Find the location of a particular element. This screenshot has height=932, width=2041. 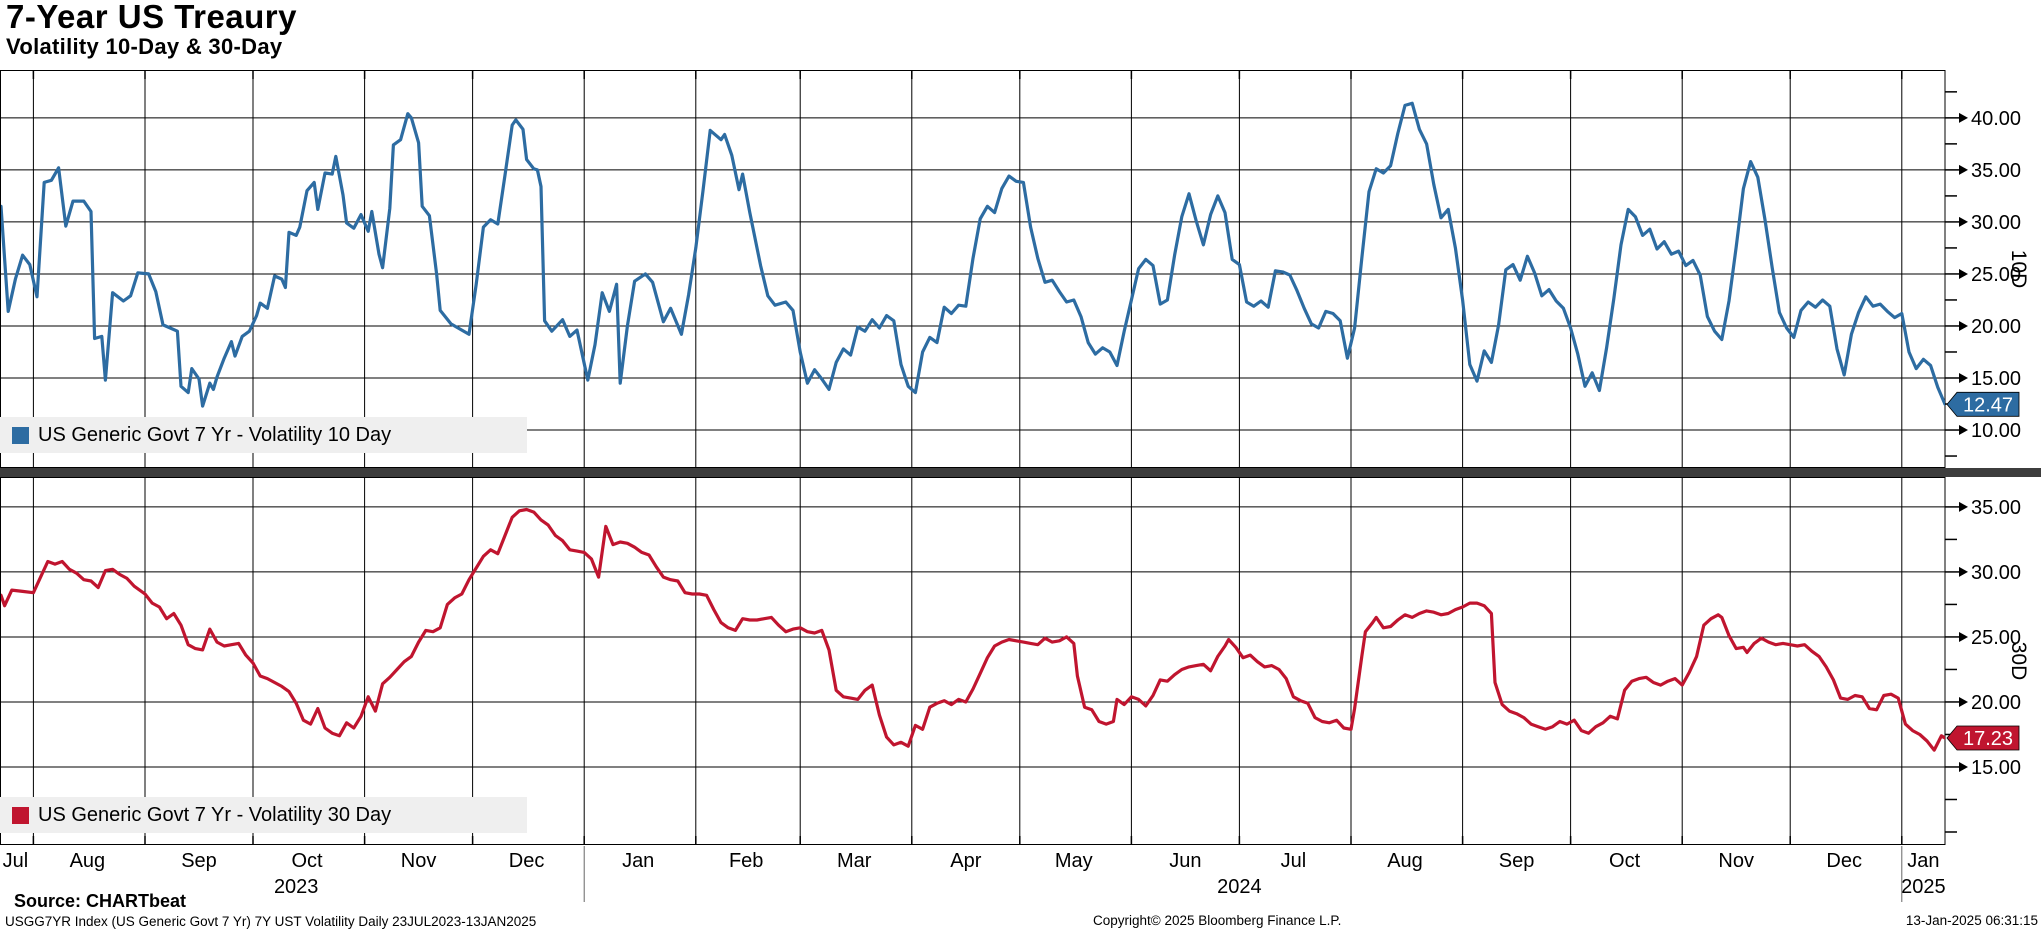

year-label: 2024 is located at coordinates (1239, 887).